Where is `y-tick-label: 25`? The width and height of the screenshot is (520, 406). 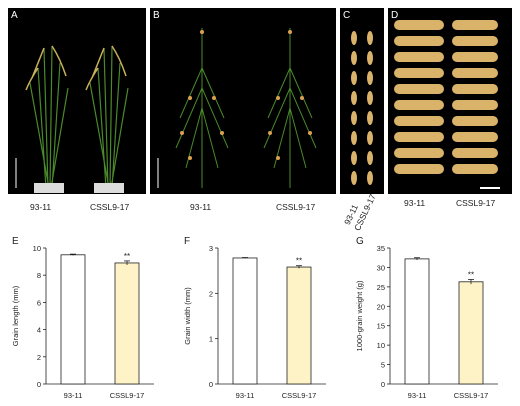 y-tick-label: 25 is located at coordinates (381, 287).